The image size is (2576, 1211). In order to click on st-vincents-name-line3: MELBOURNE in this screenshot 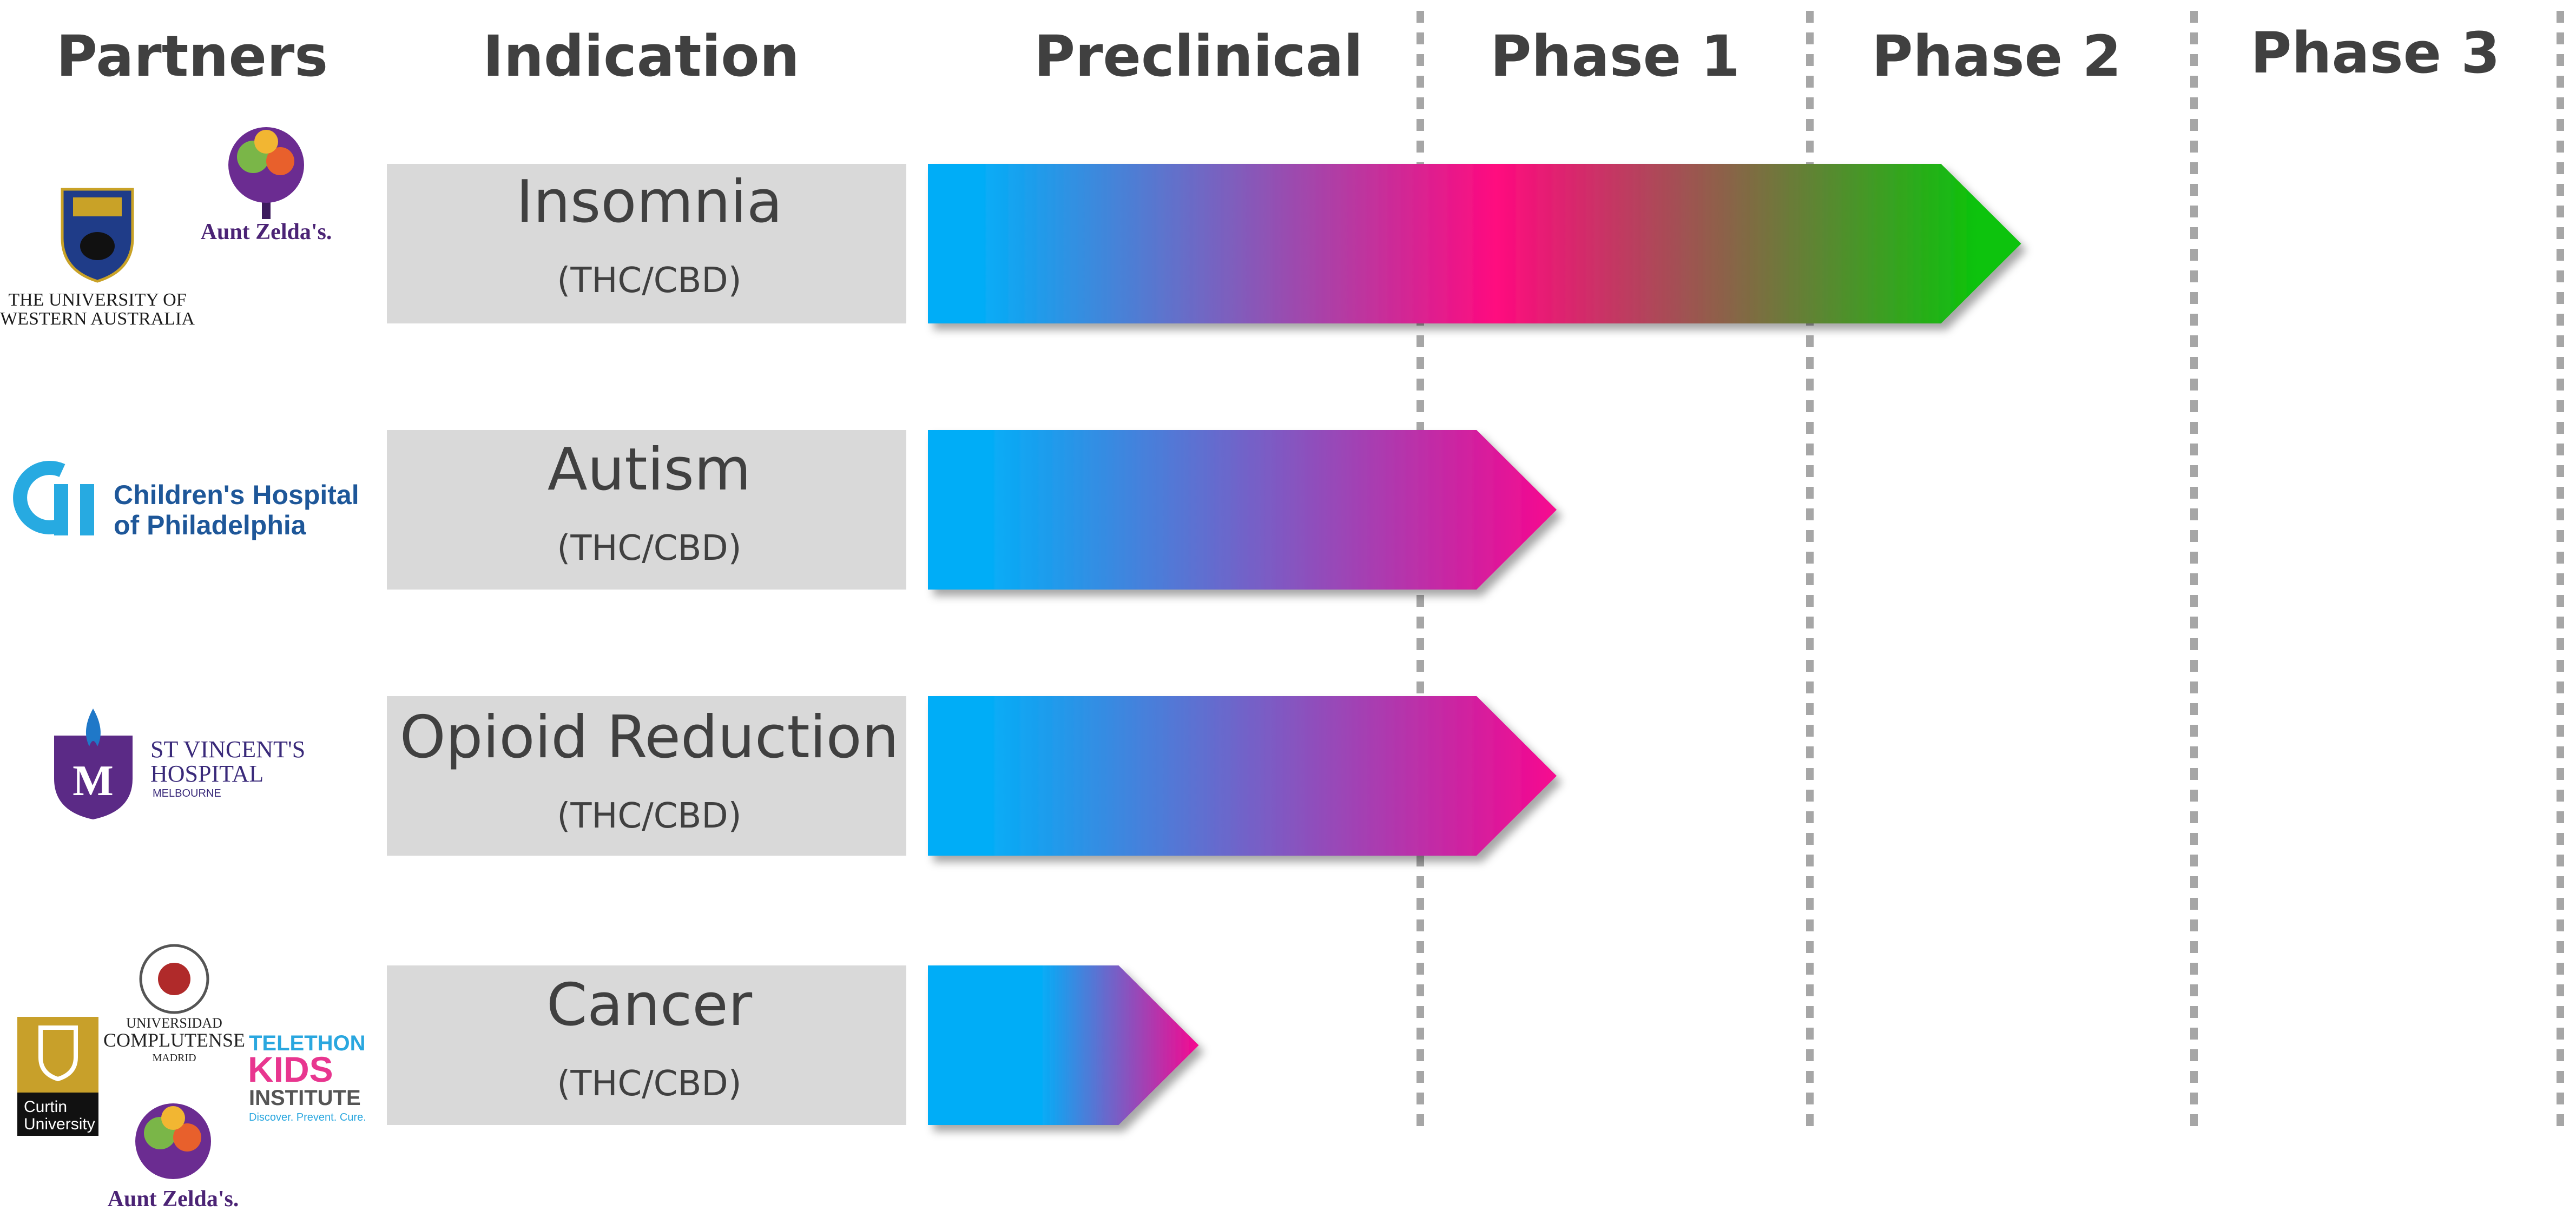, I will do `click(187, 794)`.